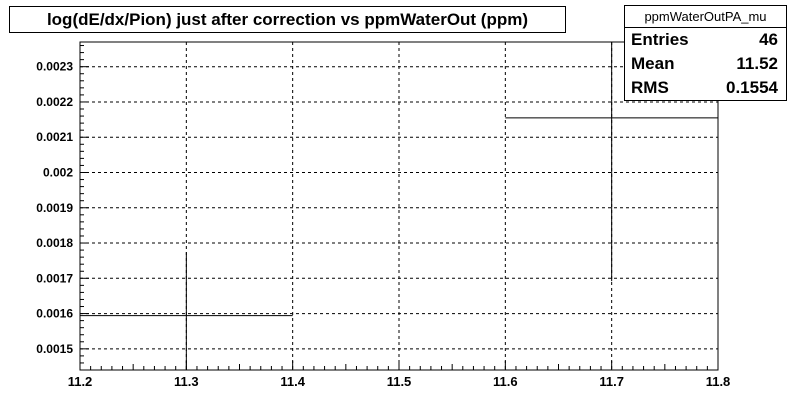  I want to click on stats-rms-label: RMS, so click(650, 87).